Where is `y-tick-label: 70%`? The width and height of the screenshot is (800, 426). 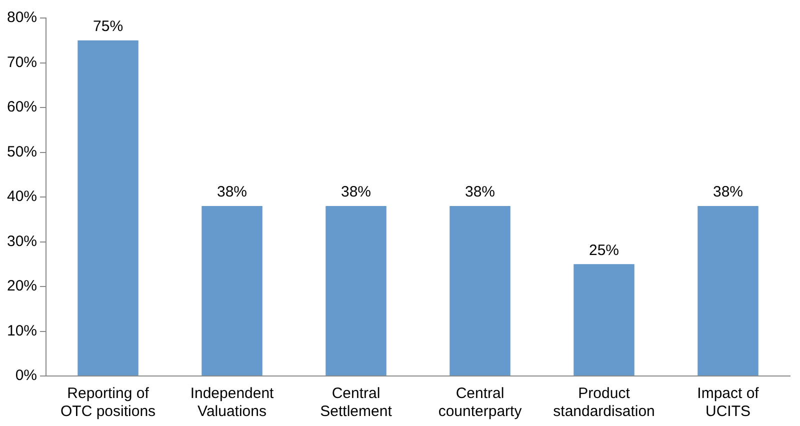 y-tick-label: 70% is located at coordinates (22, 62).